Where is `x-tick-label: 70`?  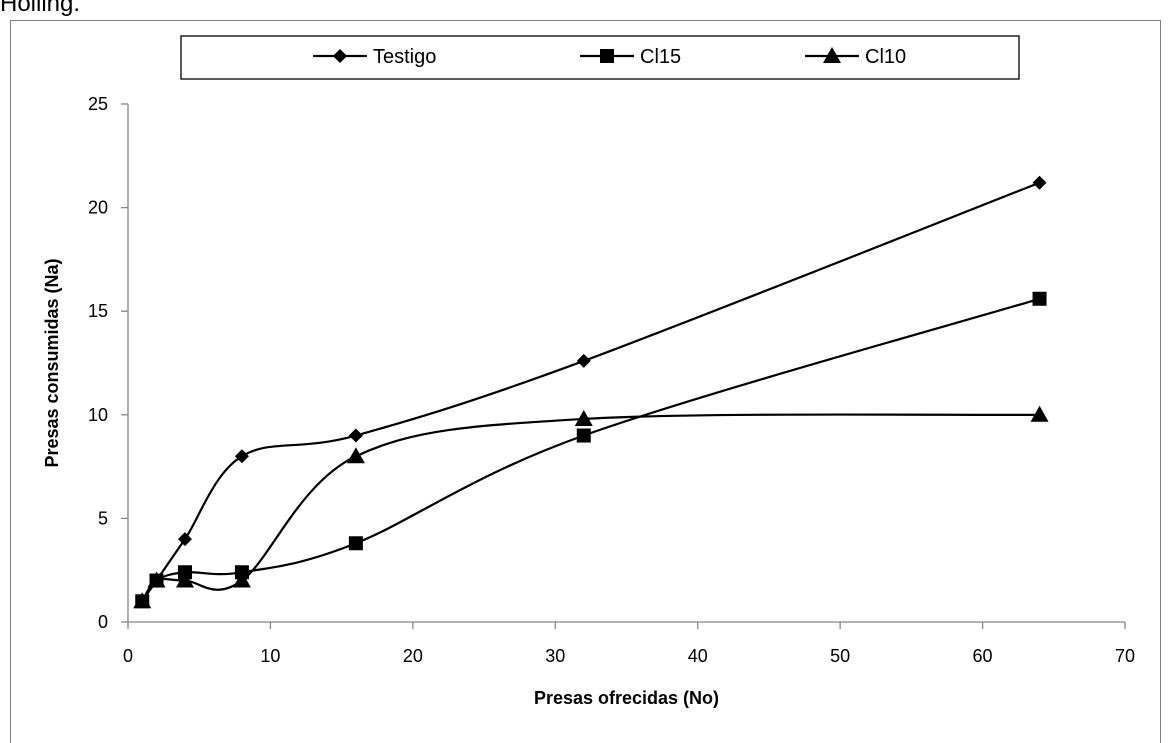 x-tick-label: 70 is located at coordinates (1125, 656).